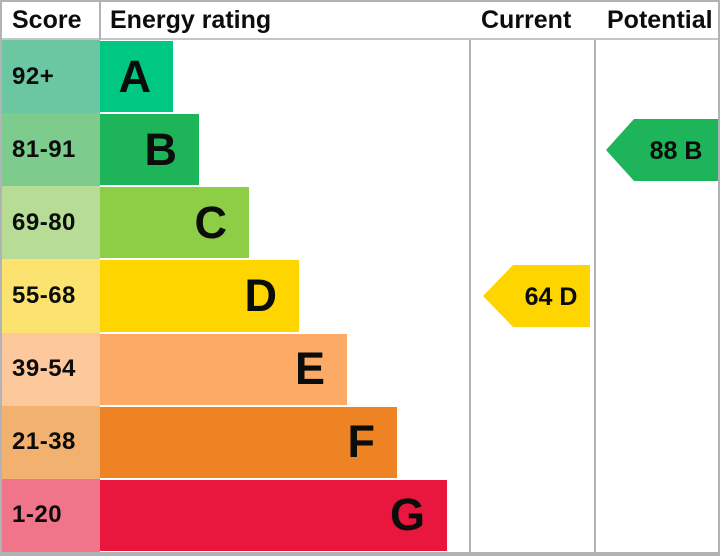 The height and width of the screenshot is (556, 720). Describe the element at coordinates (199, 296) in the screenshot. I see `band-bar: D` at that location.